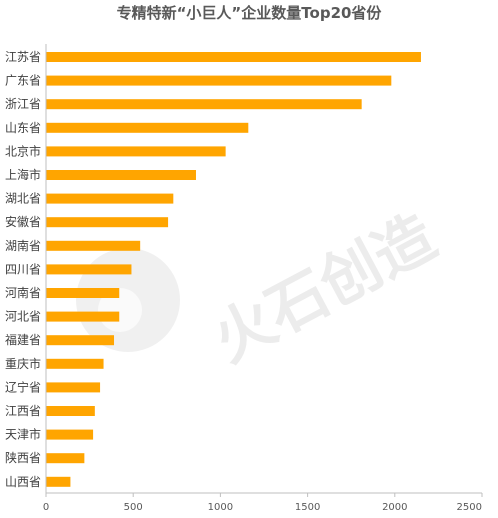 The width and height of the screenshot is (498, 518). I want to click on category-label: 河北省, so click(23, 317).